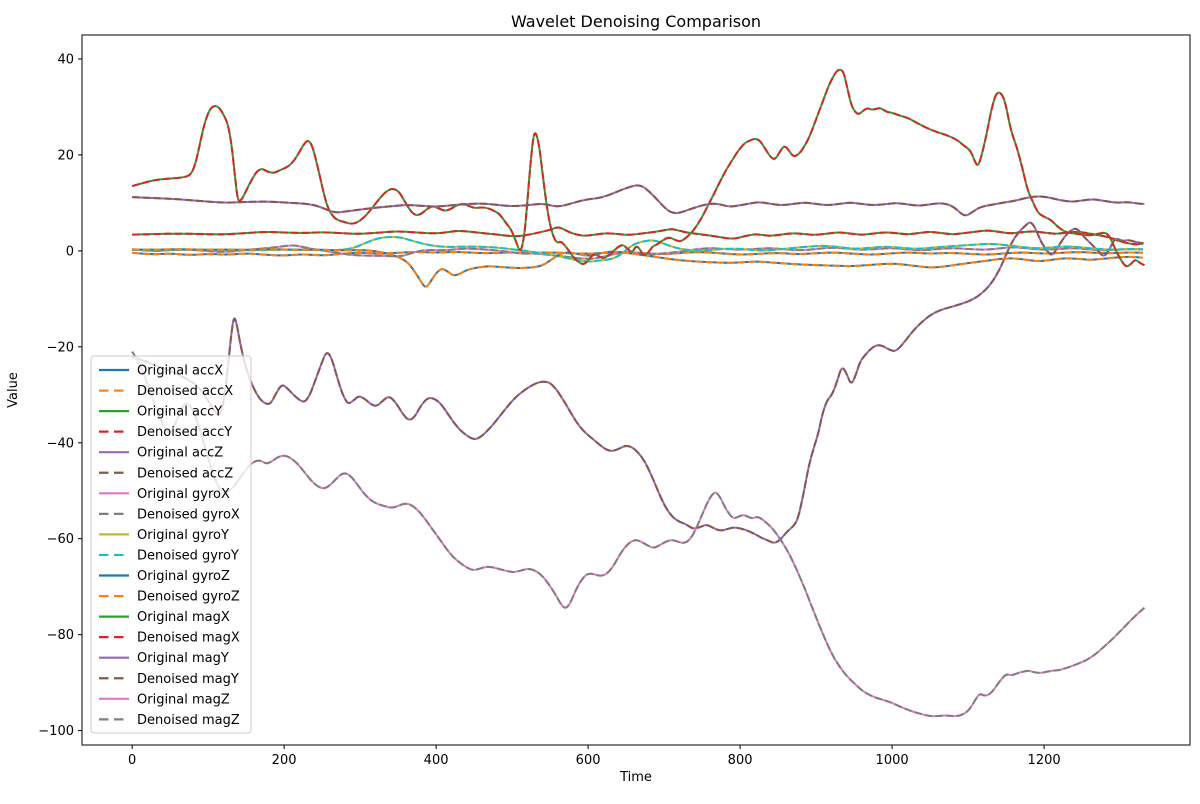 This screenshot has height=804, width=1200. I want to click on legend-item: Original gyroX, so click(164, 494).